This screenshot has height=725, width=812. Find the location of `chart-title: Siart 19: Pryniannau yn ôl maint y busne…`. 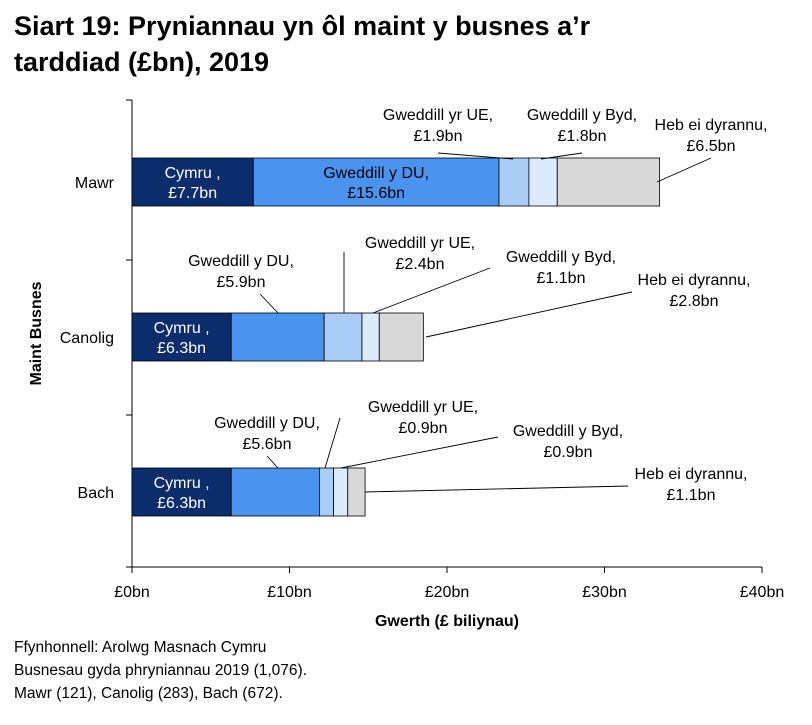

chart-title: Siart 19: Pryniannau yn ôl maint y busne… is located at coordinates (404, 44).